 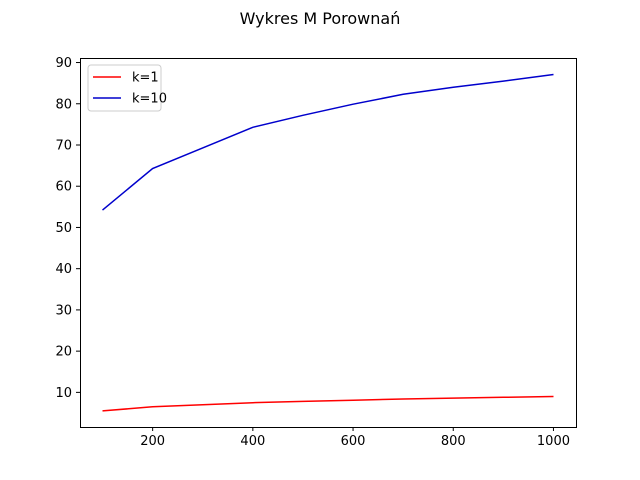 What do you see at coordinates (63, 145) in the screenshot?
I see `y-tick-label: 70` at bounding box center [63, 145].